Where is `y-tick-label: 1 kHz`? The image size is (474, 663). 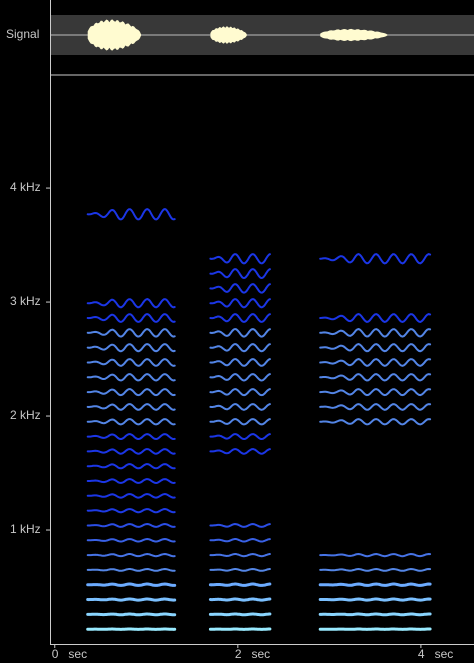 y-tick-label: 1 kHz is located at coordinates (25, 529).